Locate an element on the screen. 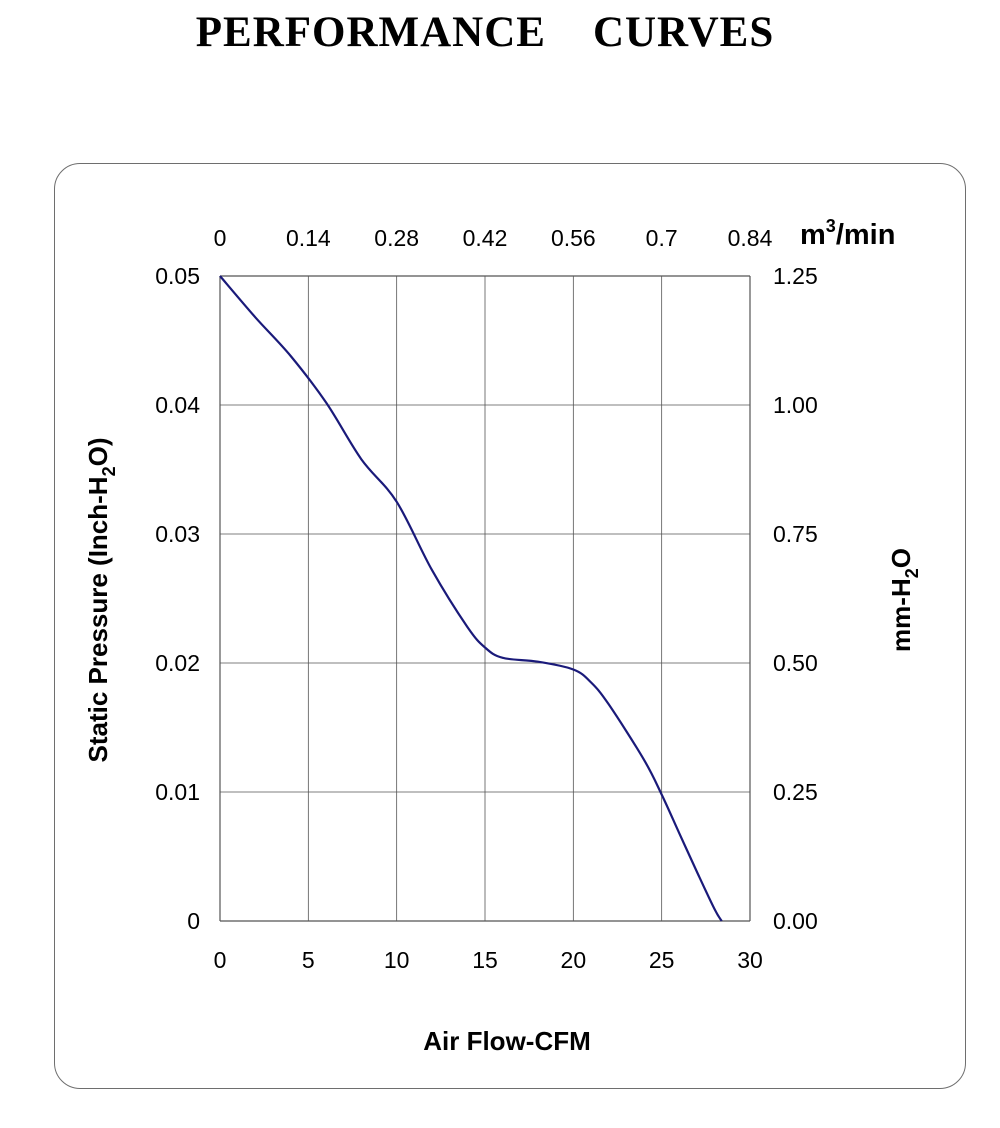 The width and height of the screenshot is (1000, 1128). y-axis-label-sub: 2 is located at coordinates (109, 471).